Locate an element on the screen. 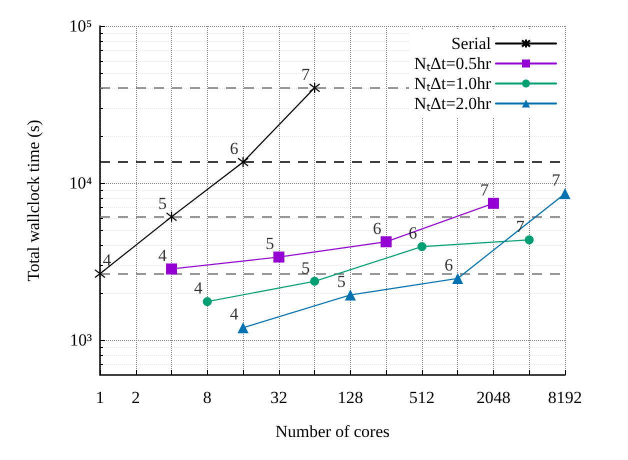  legend-label: NₜΔt=2.0hr is located at coordinates (453, 103).